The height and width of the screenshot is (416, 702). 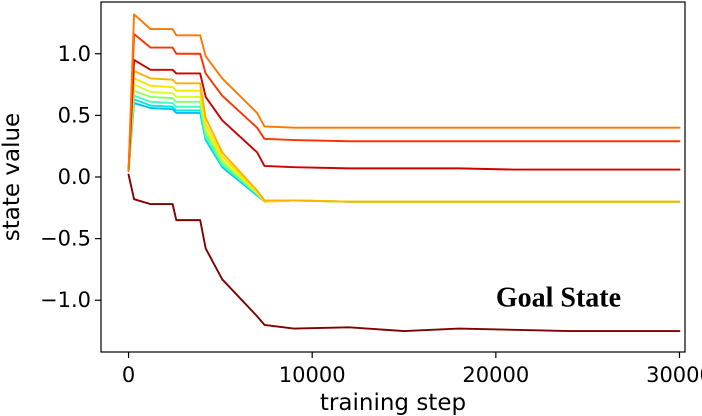 What do you see at coordinates (74, 54) in the screenshot?
I see `y-tick-label: 1.0` at bounding box center [74, 54].